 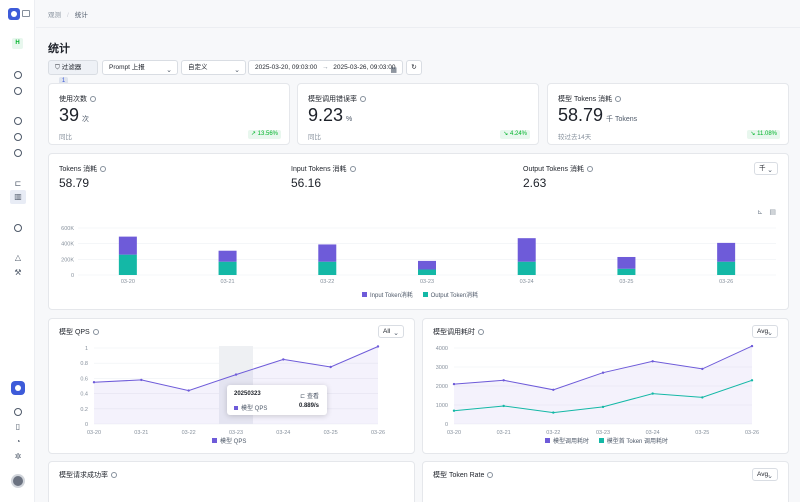 I want to click on clock-icon, so click(x=18, y=153).